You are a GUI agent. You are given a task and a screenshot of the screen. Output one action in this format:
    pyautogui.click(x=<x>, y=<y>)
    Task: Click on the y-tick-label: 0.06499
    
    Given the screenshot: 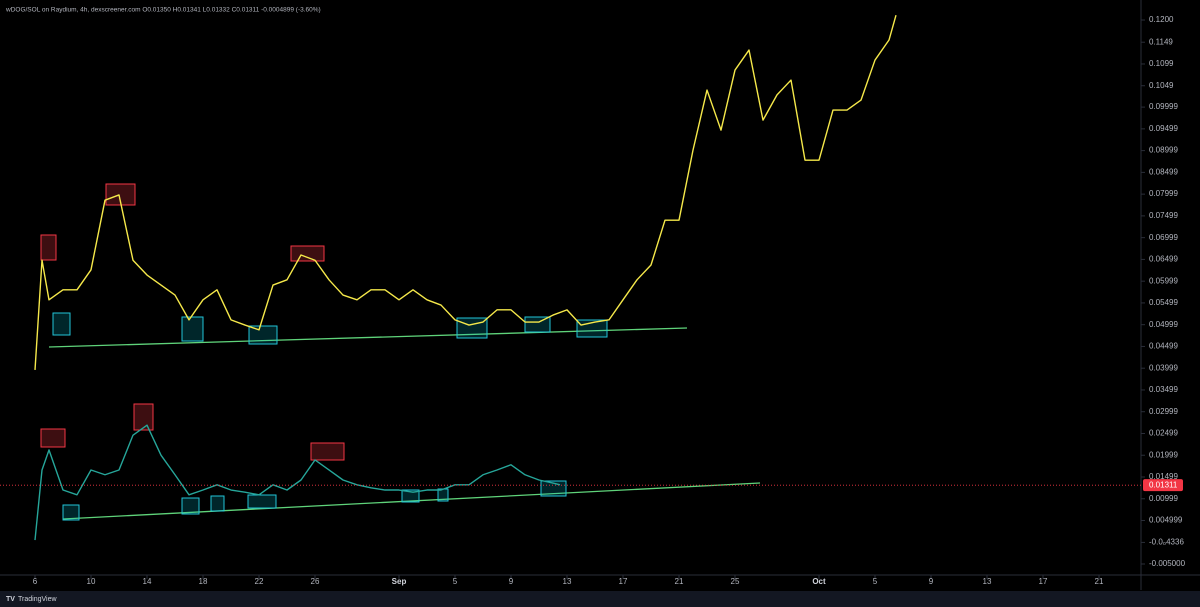 What is the action you would take?
    pyautogui.click(x=1163, y=259)
    